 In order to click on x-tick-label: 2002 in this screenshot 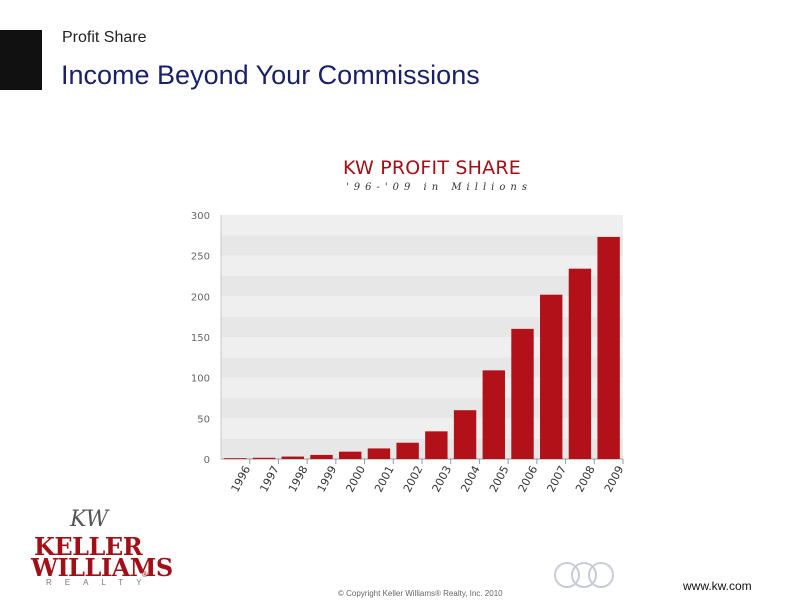, I will do `click(413, 479)`.